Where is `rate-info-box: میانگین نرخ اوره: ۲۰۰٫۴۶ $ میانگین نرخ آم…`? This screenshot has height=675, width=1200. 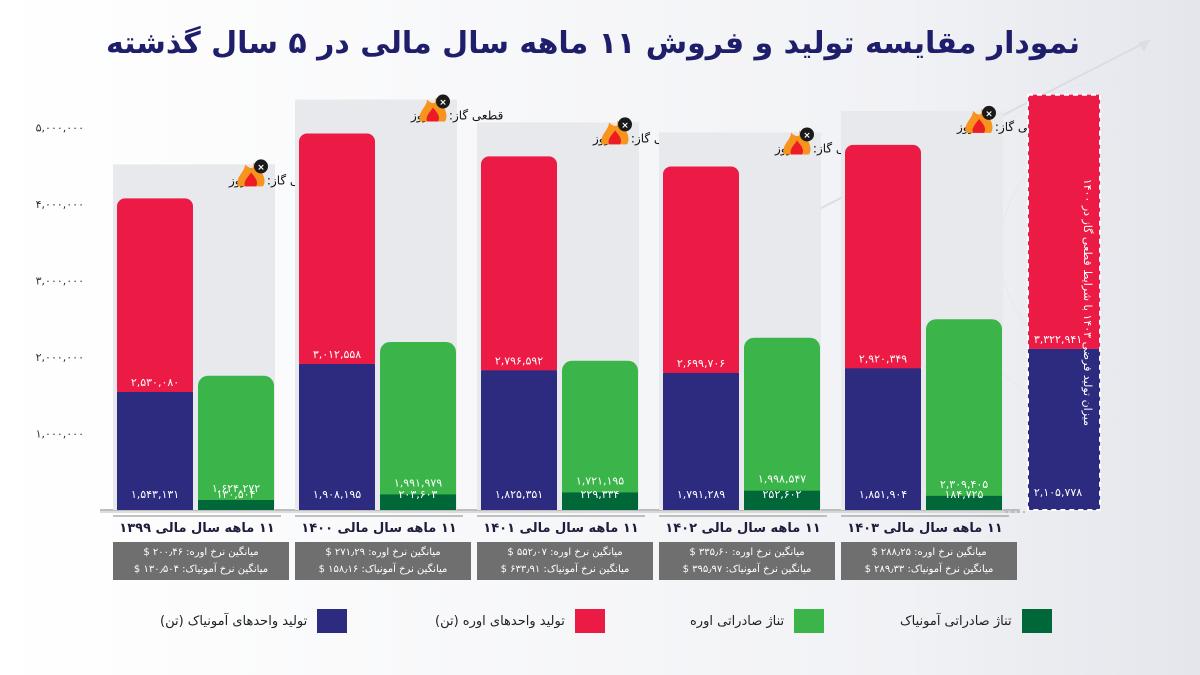 rate-info-box: میانگین نرخ اوره: ۲۰۰٫۴۶ $ میانگین نرخ آم… is located at coordinates (201, 561).